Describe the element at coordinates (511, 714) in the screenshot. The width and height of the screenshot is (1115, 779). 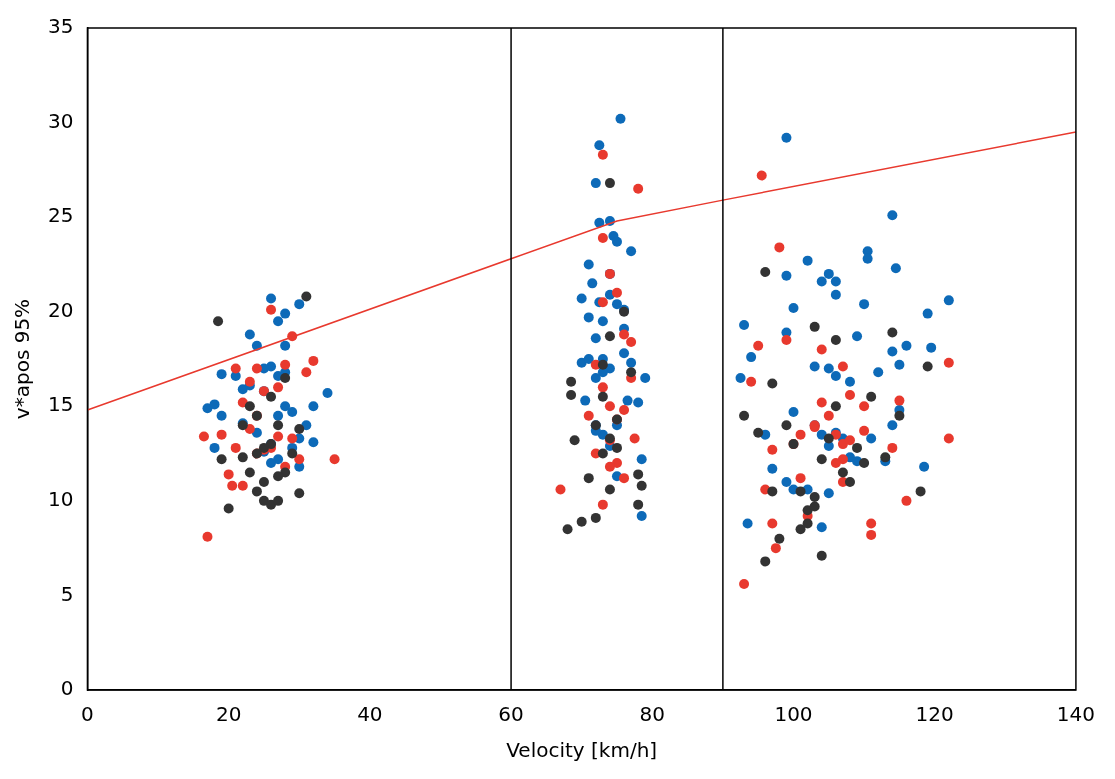
I see `x-tick-label: 60` at that location.